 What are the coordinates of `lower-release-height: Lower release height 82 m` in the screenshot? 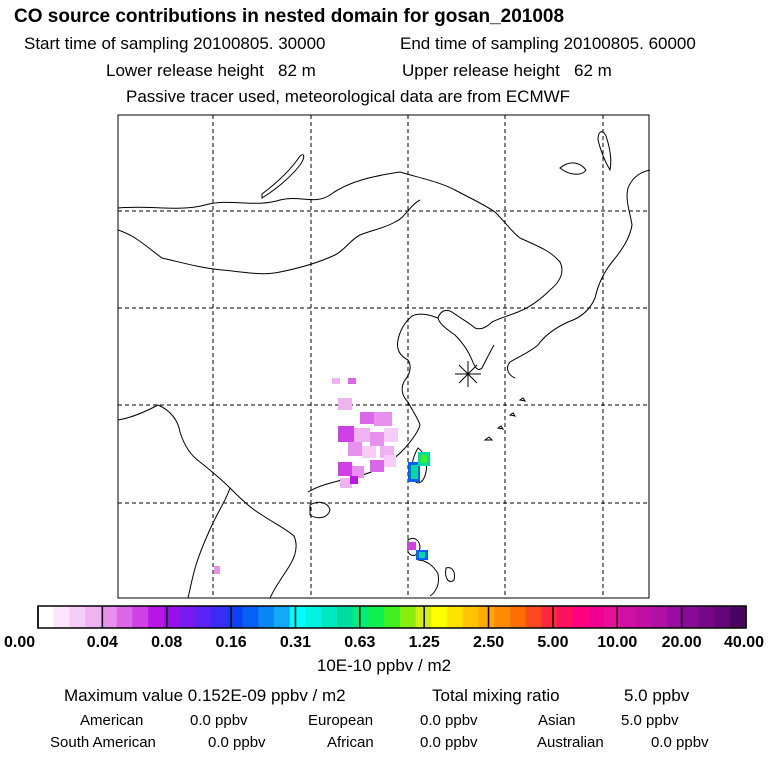 It's located at (211, 71).